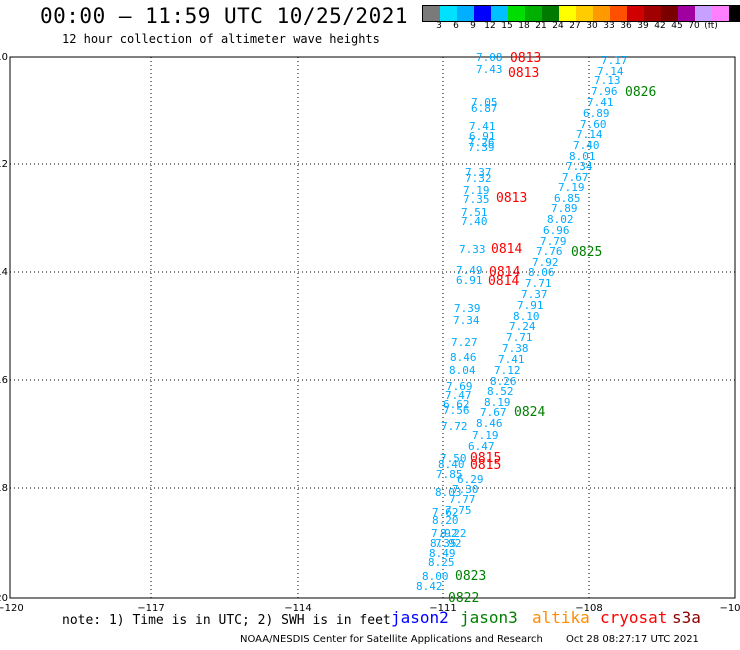 The image size is (740, 650). What do you see at coordinates (493, 412) in the screenshot?
I see `wave-height-value: 7.67` at bounding box center [493, 412].